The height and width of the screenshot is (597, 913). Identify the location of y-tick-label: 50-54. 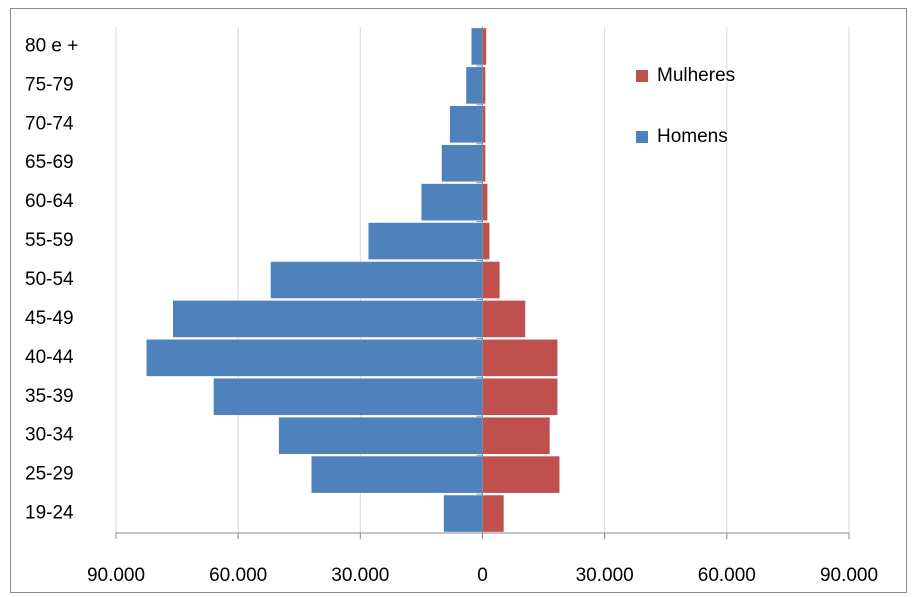
(49, 279).